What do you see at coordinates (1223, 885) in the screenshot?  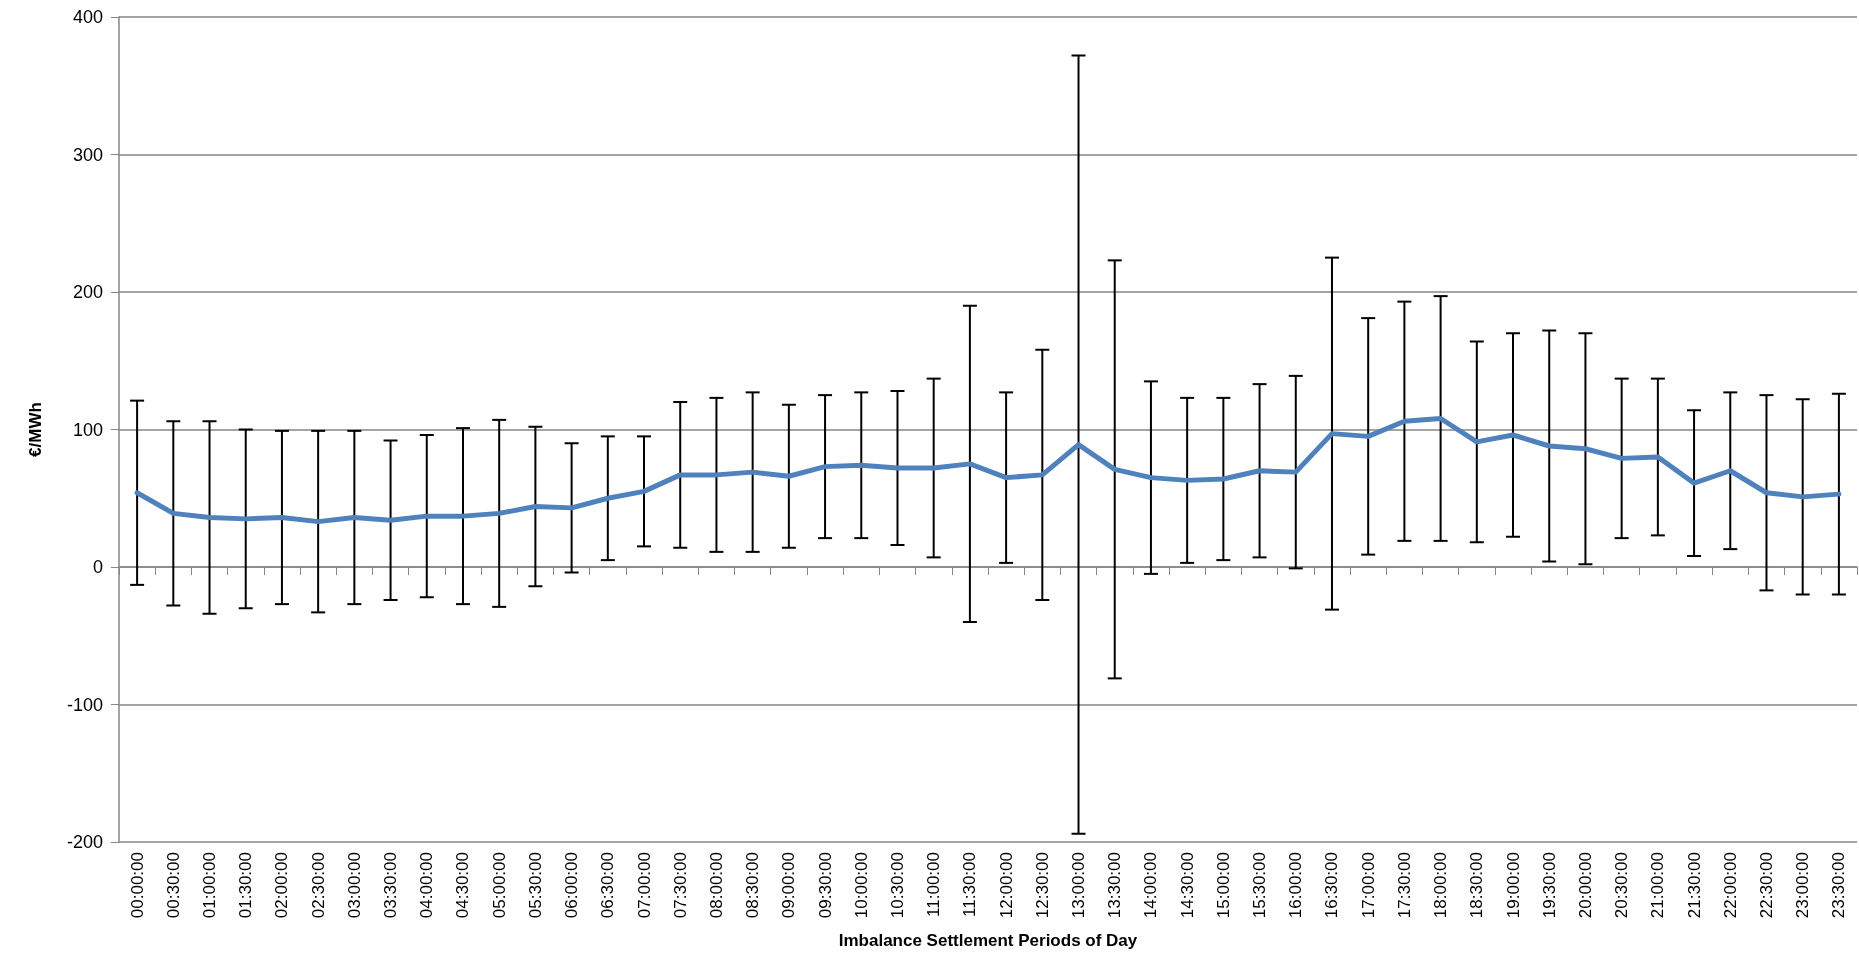 I see `x-tick-label: 15:00:00` at bounding box center [1223, 885].